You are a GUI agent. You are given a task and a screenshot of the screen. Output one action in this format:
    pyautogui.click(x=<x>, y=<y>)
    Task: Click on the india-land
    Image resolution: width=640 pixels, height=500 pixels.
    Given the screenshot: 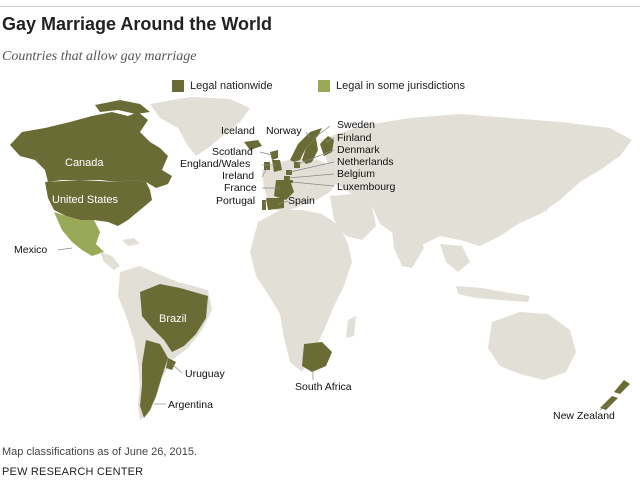 What is the action you would take?
    pyautogui.click(x=408, y=249)
    